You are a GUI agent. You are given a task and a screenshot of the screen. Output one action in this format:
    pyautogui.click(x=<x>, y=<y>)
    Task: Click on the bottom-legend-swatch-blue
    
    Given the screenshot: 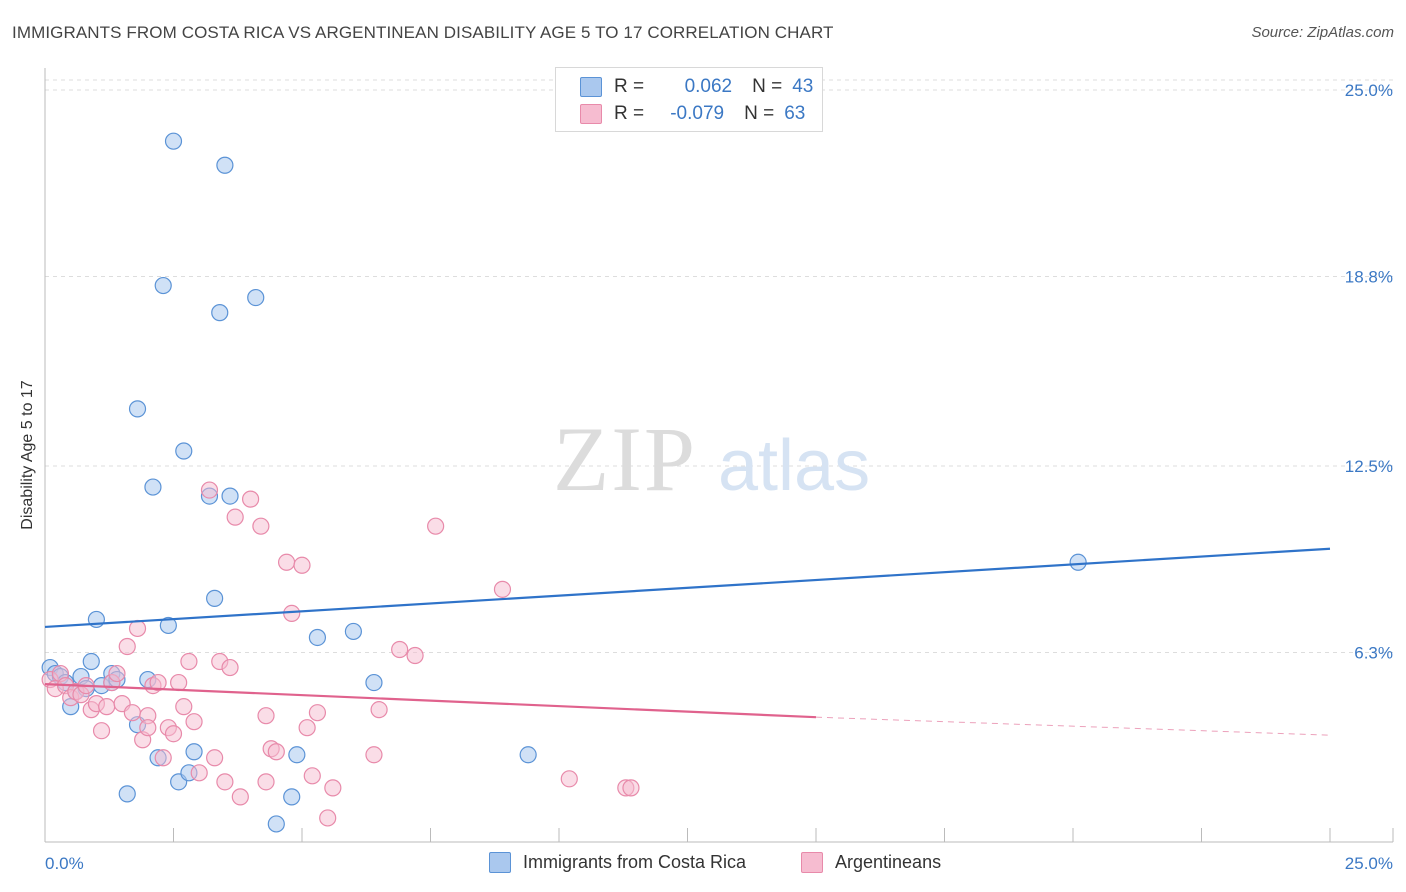 What is the action you would take?
    pyautogui.click(x=500, y=862)
    